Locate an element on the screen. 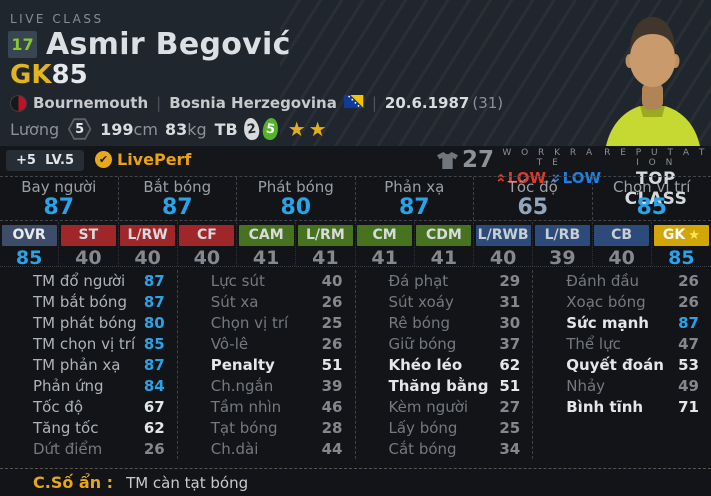  stat-value: 49 is located at coordinates (688, 385).